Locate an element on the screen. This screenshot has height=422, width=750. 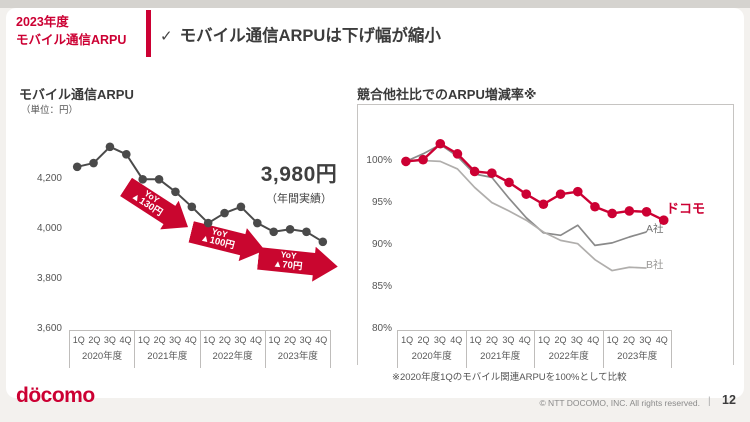
kicker-line-2: モバイル通信ARPU is located at coordinates (71, 40).